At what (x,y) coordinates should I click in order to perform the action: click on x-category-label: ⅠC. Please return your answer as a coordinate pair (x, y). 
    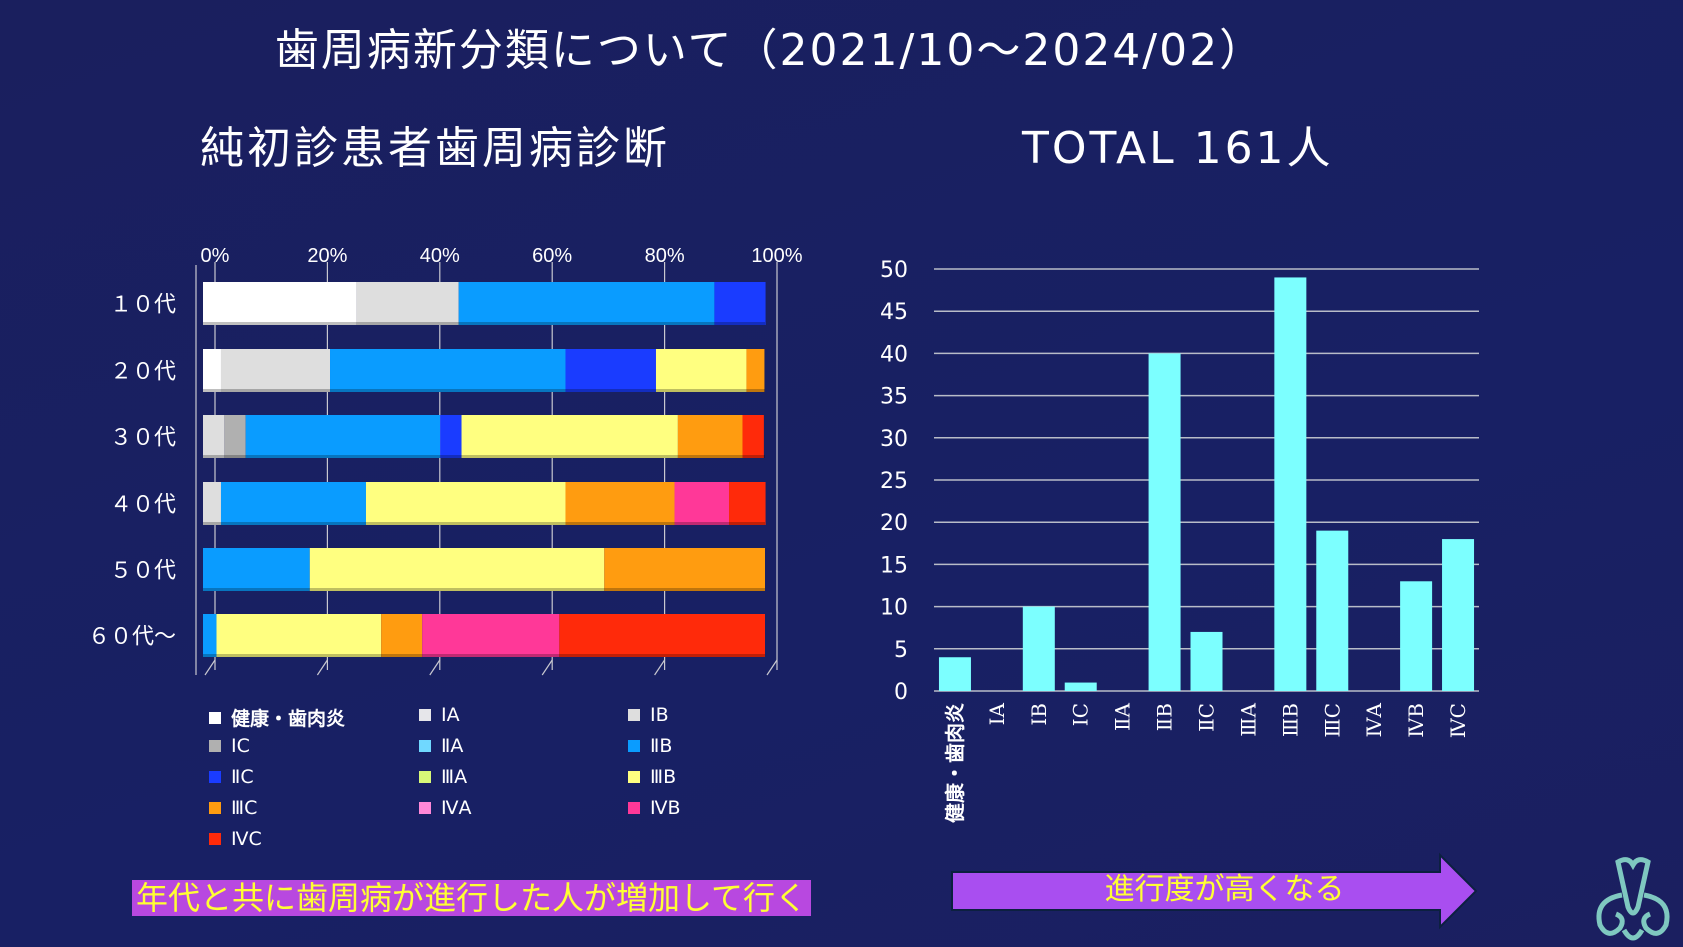
    Looking at the image, I should click on (1081, 714).